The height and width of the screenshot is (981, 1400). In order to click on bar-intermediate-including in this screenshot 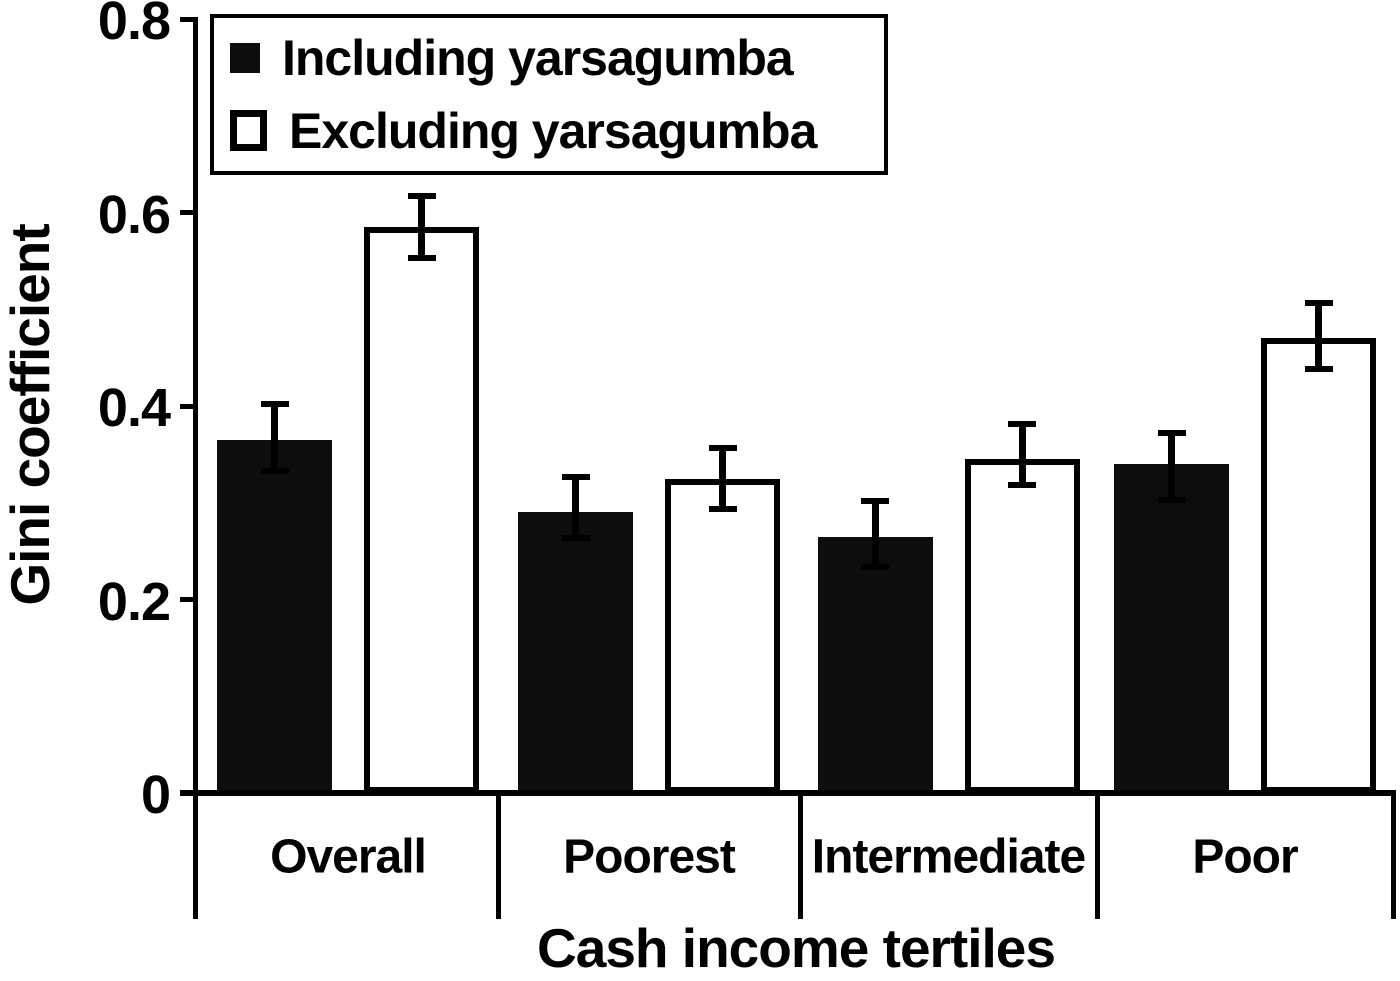, I will do `click(875, 664)`.